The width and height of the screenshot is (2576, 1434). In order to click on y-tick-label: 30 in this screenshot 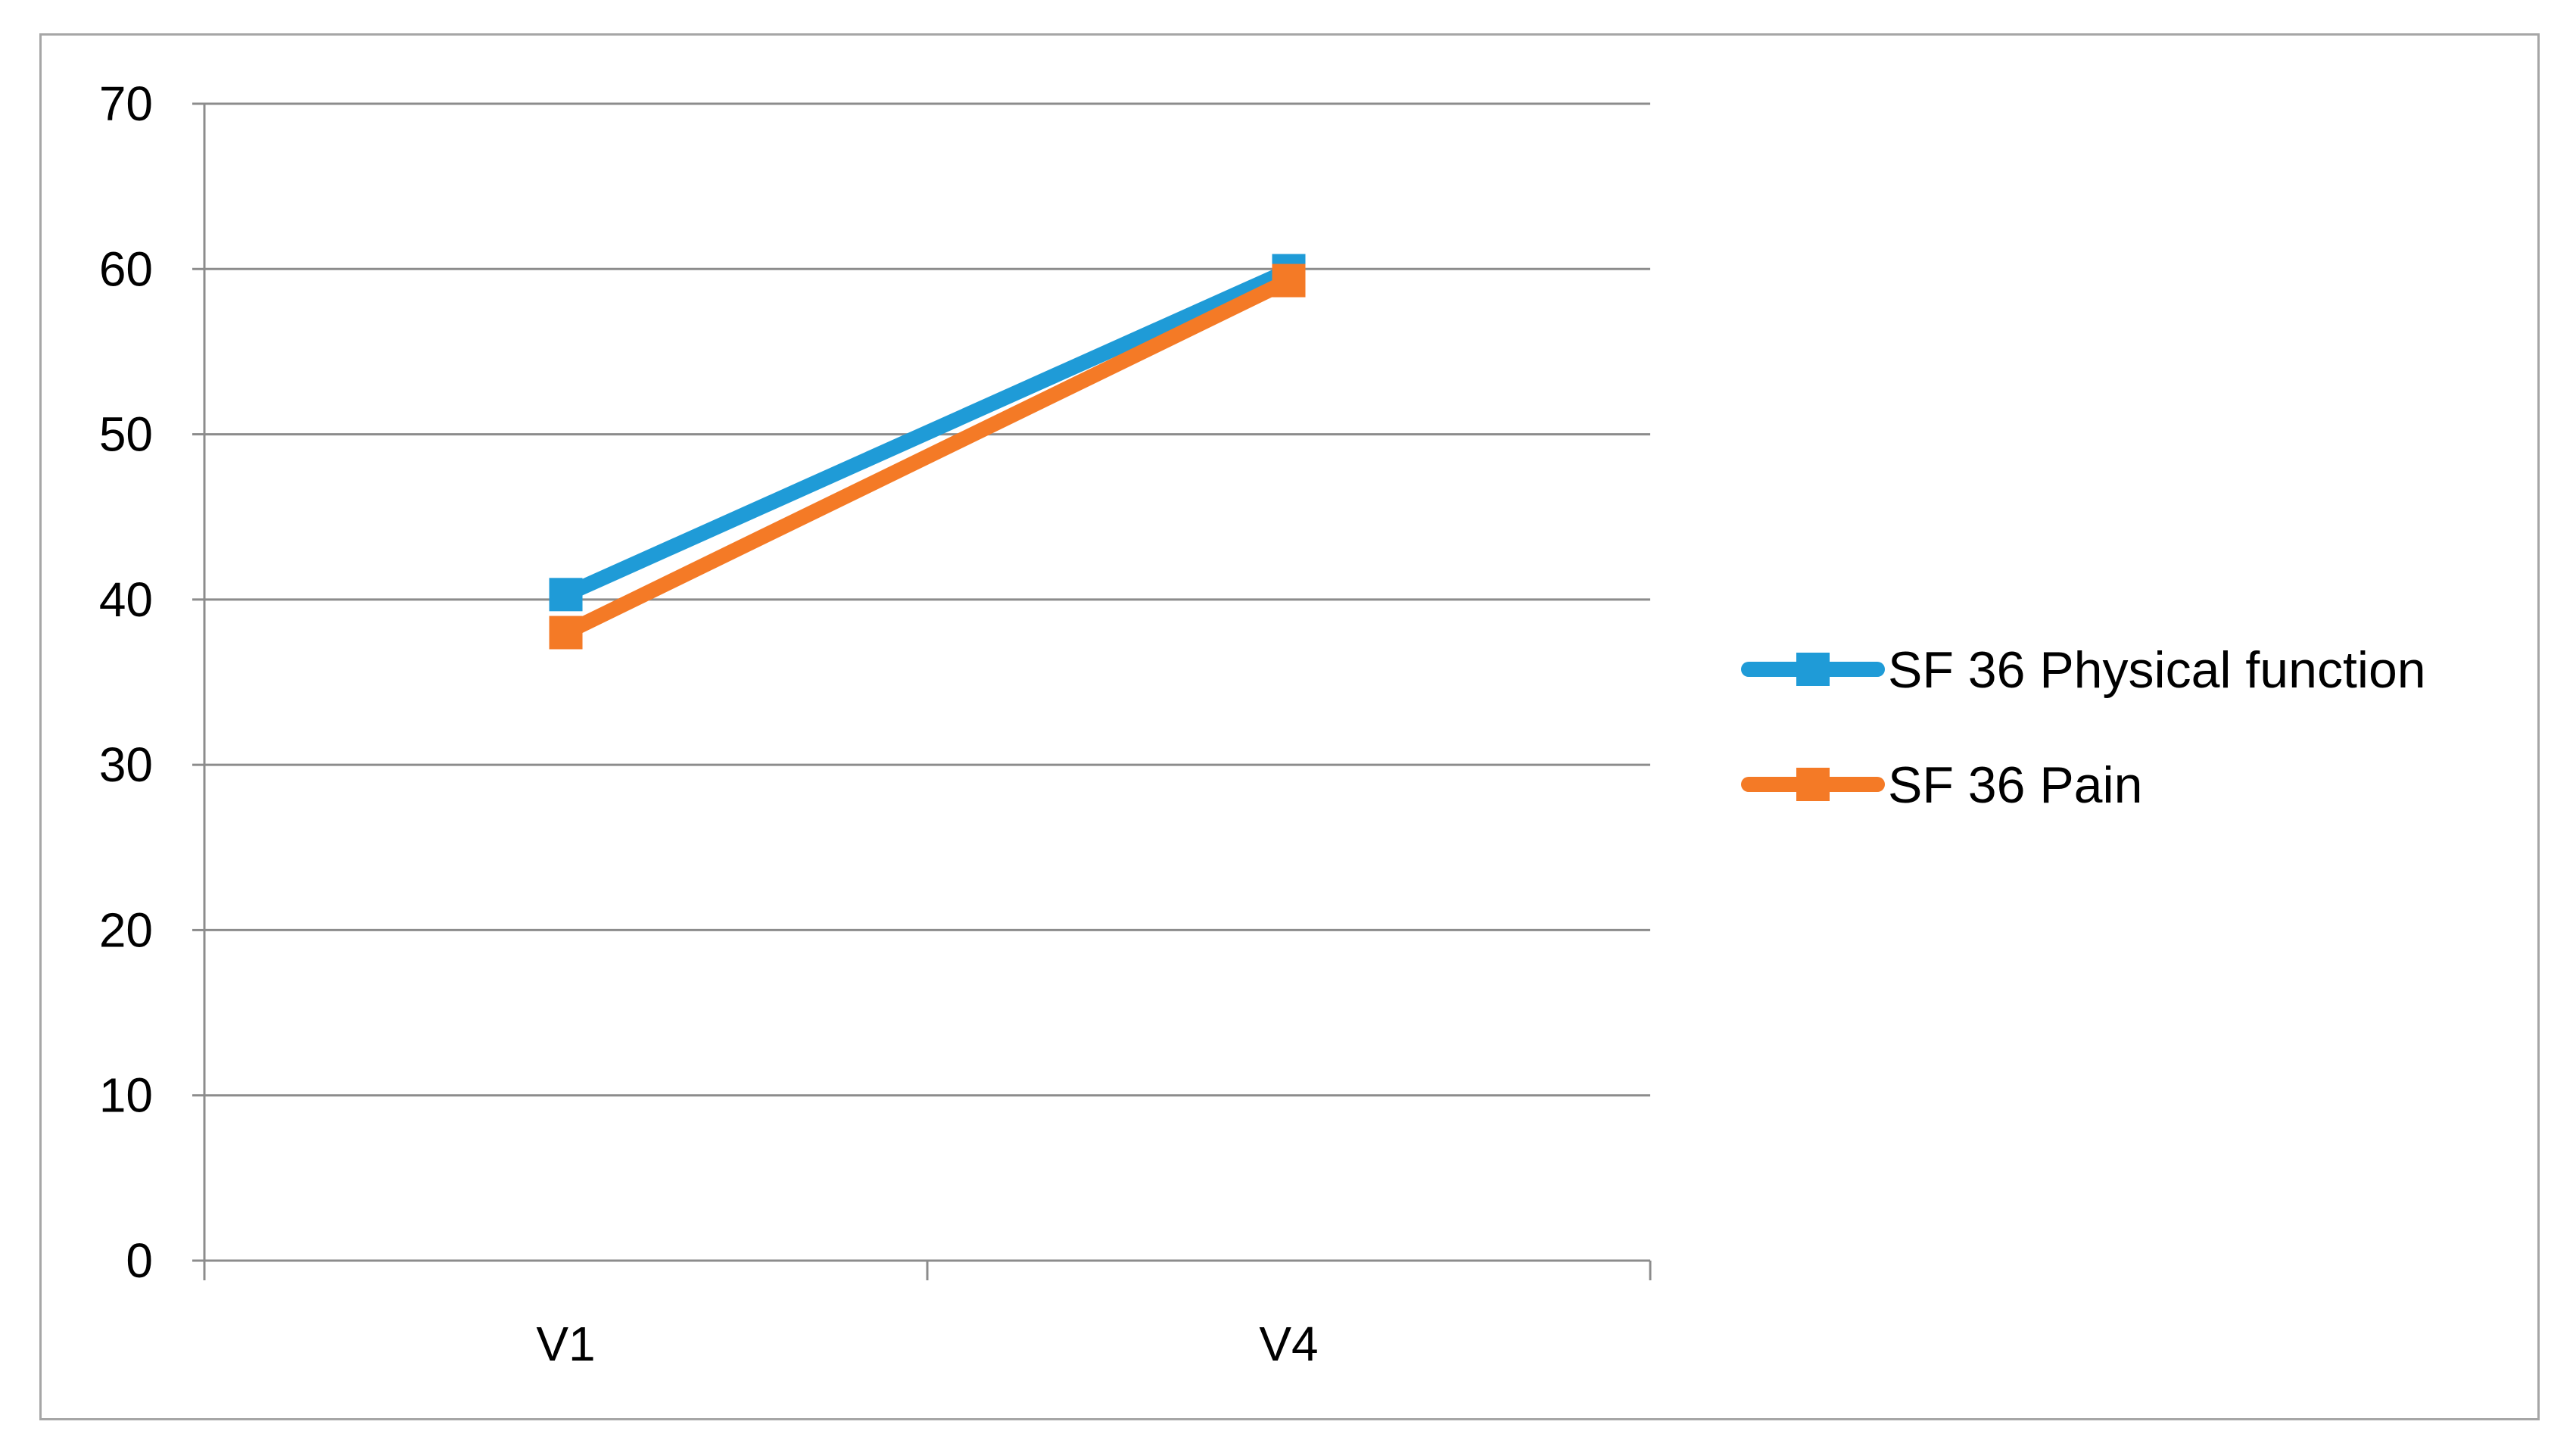, I will do `click(126, 764)`.